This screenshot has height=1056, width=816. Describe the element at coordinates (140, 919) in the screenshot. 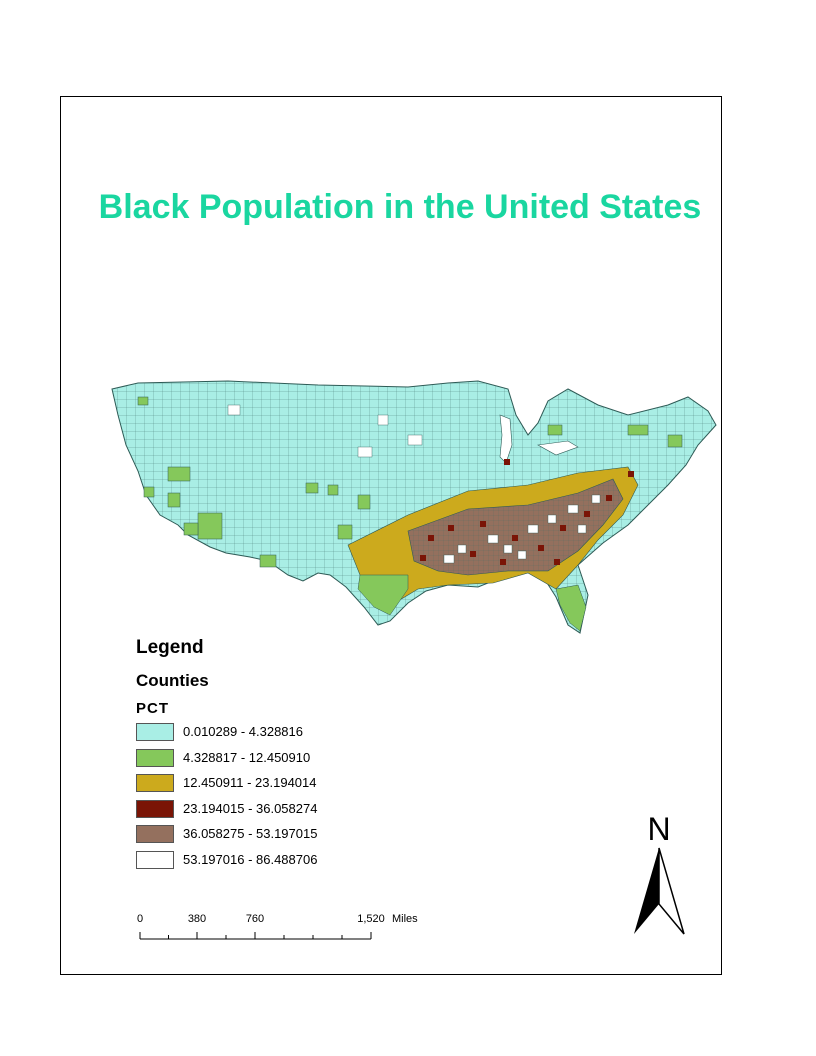

I see `scale-tick-label: 0` at that location.